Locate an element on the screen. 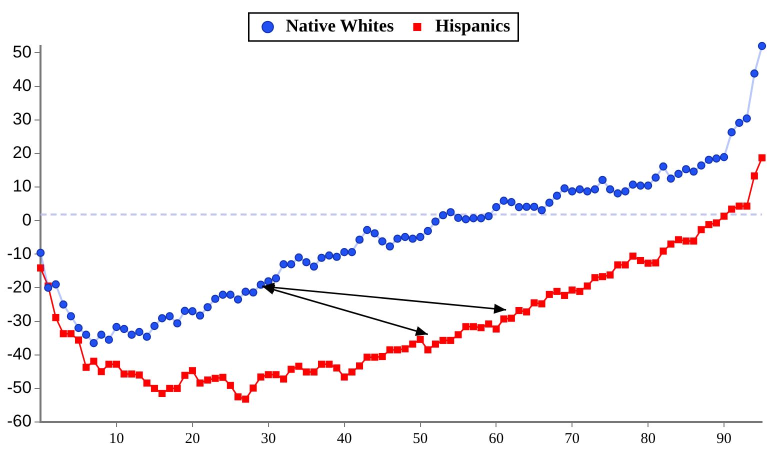 This screenshot has height=453, width=767. x-tick-label: 90 is located at coordinates (724, 438).